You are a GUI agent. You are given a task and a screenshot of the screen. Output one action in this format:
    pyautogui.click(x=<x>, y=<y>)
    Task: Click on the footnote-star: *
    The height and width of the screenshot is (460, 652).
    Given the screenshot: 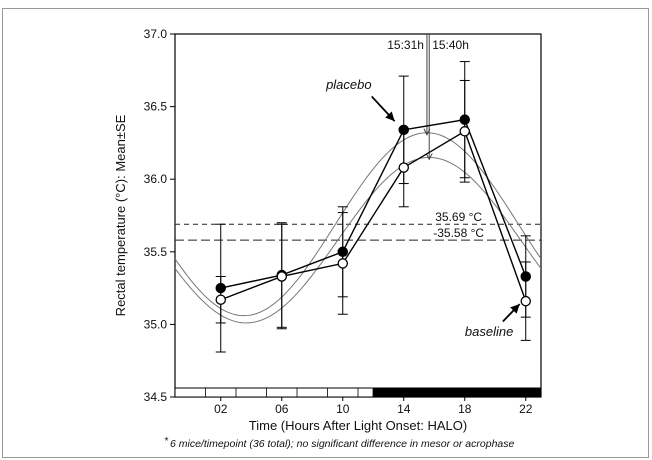 What is the action you would take?
    pyautogui.click(x=166, y=441)
    